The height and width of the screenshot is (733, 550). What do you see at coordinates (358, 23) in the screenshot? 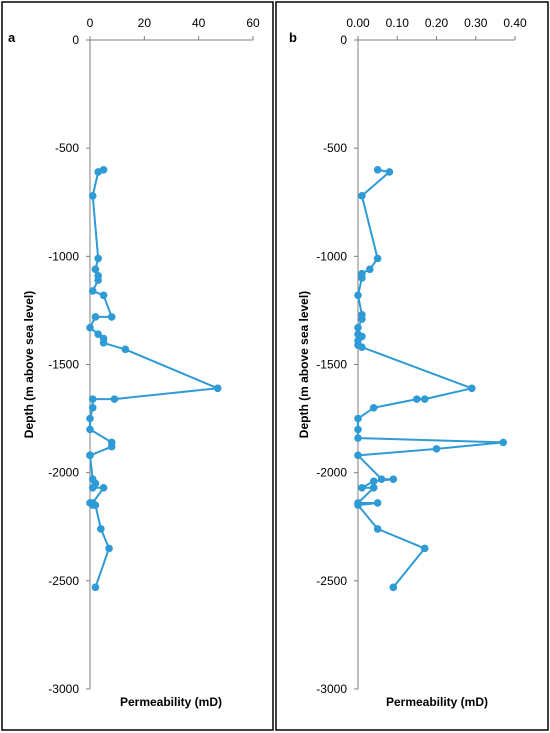
I see `x-tick-label: 0.00` at bounding box center [358, 23].